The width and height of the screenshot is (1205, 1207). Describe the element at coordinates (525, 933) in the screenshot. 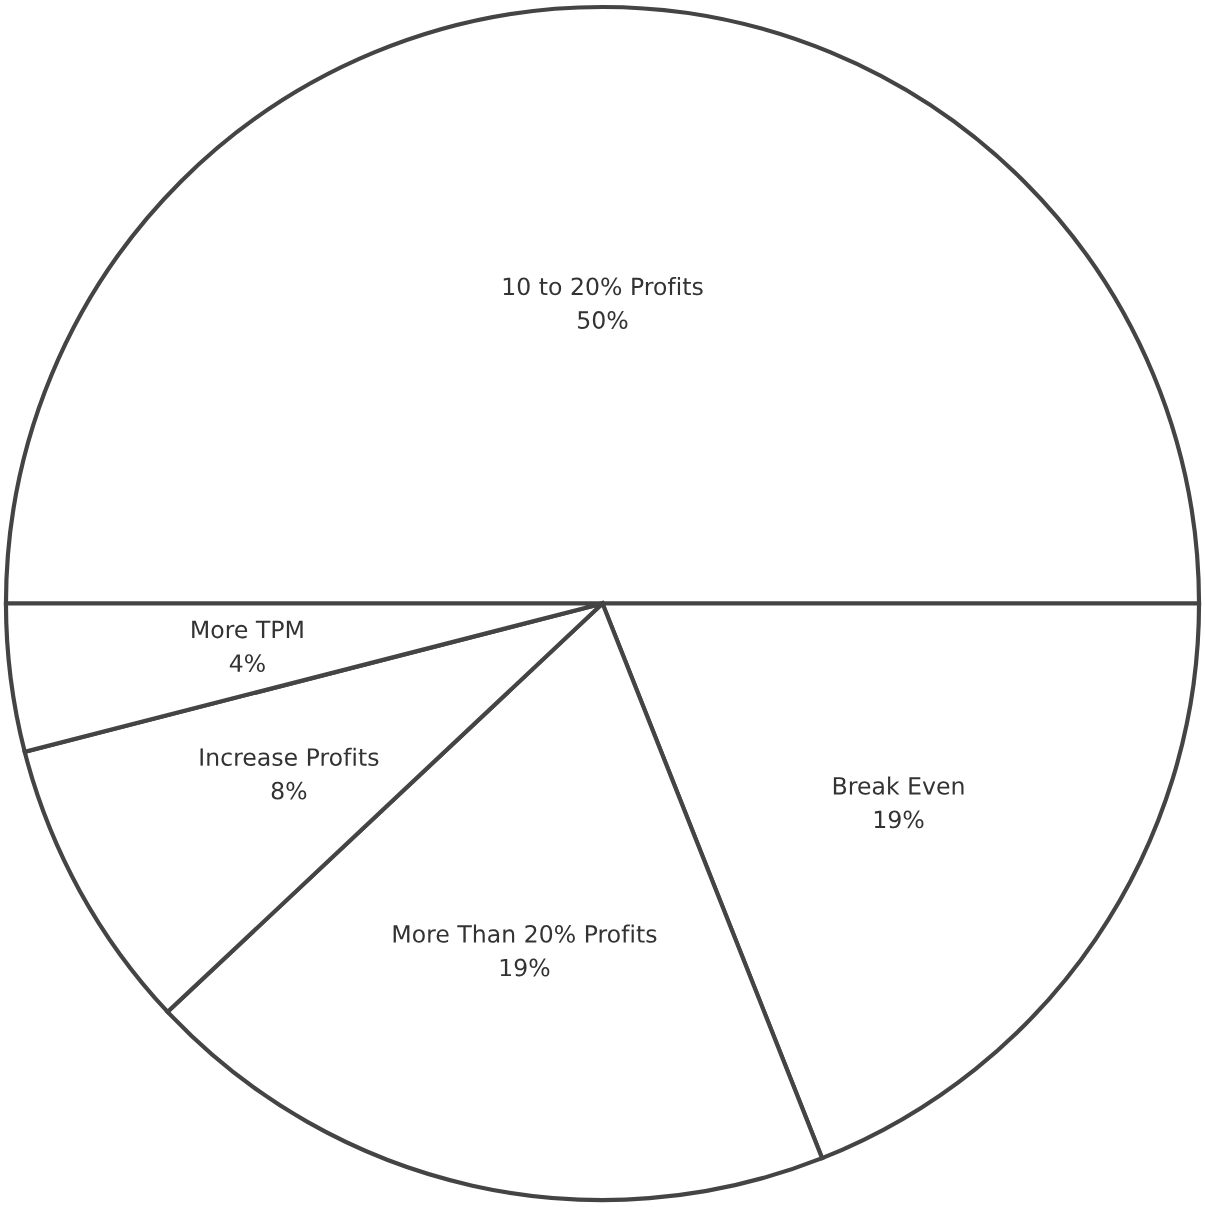

I see `slice-label: More Than 20% Profits` at that location.